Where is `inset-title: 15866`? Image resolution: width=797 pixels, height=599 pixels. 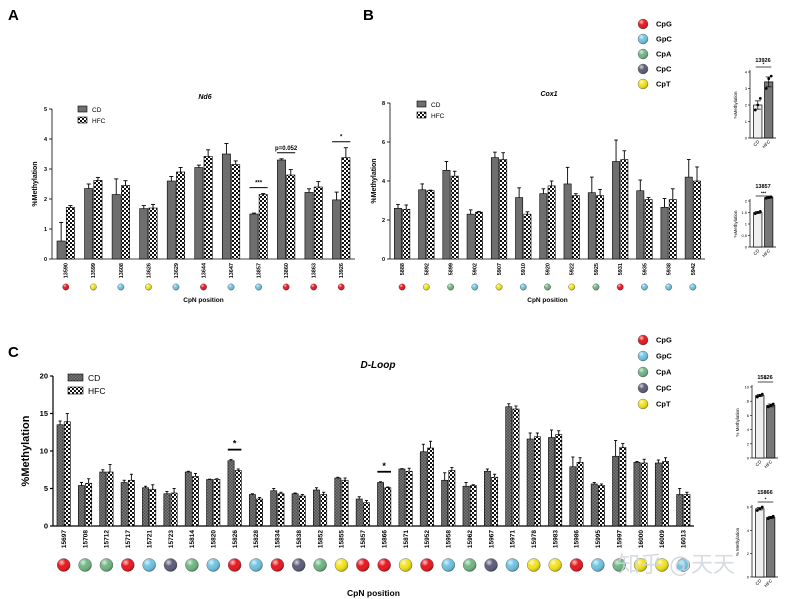 inset-title: 15866 is located at coordinates (764, 493).